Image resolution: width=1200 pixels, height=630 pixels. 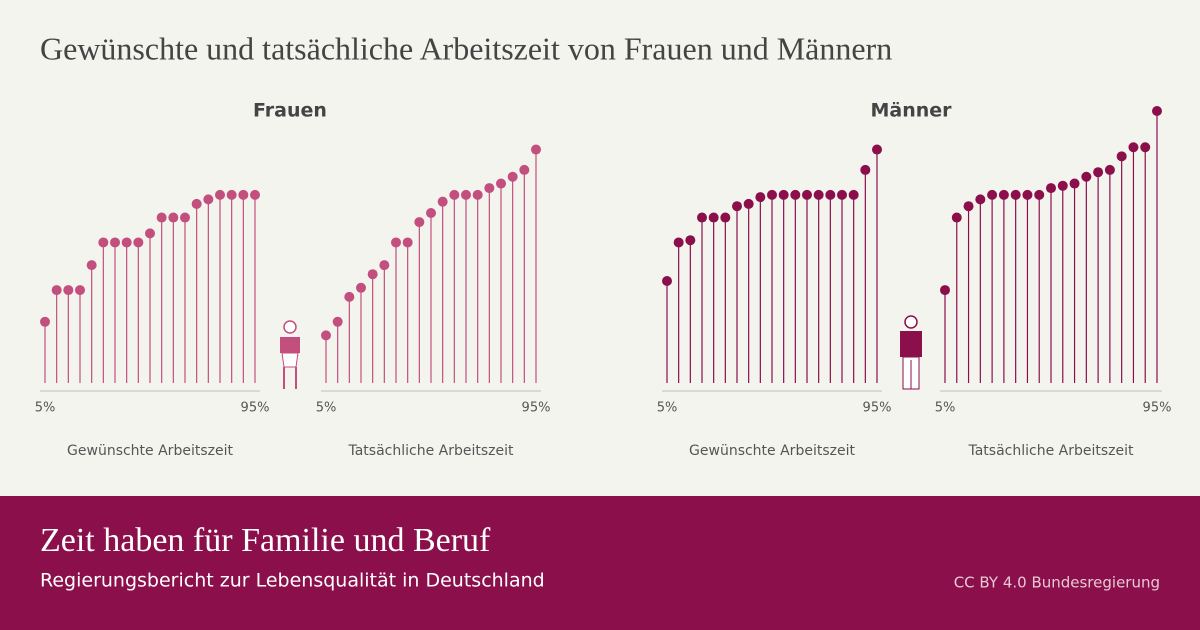 I want to click on panel-title: Frauen, so click(x=290, y=111).